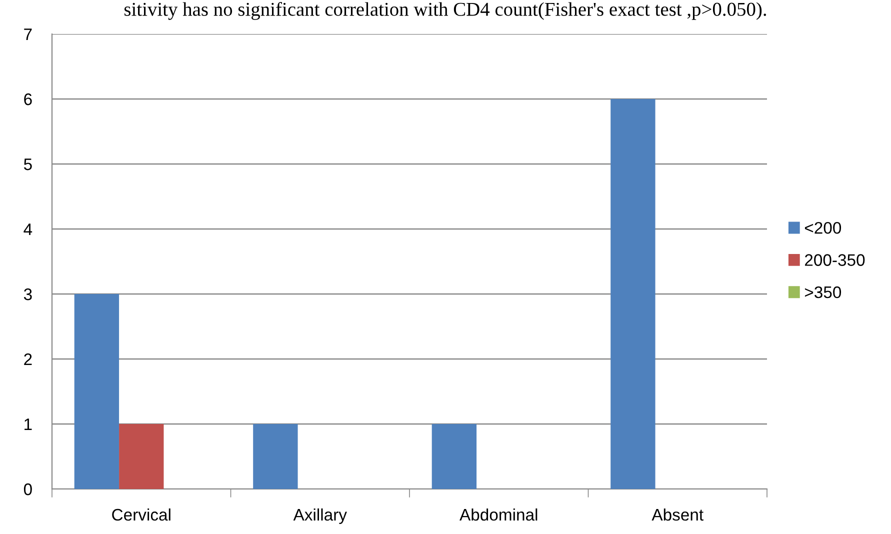  I want to click on y-tick-label: 6, so click(28, 99).